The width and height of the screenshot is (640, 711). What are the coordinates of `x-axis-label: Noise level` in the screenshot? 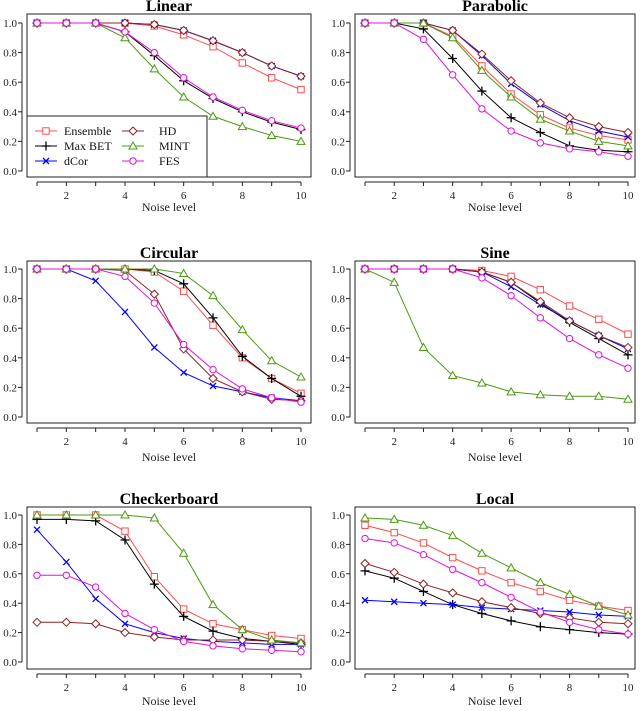 It's located at (495, 457).